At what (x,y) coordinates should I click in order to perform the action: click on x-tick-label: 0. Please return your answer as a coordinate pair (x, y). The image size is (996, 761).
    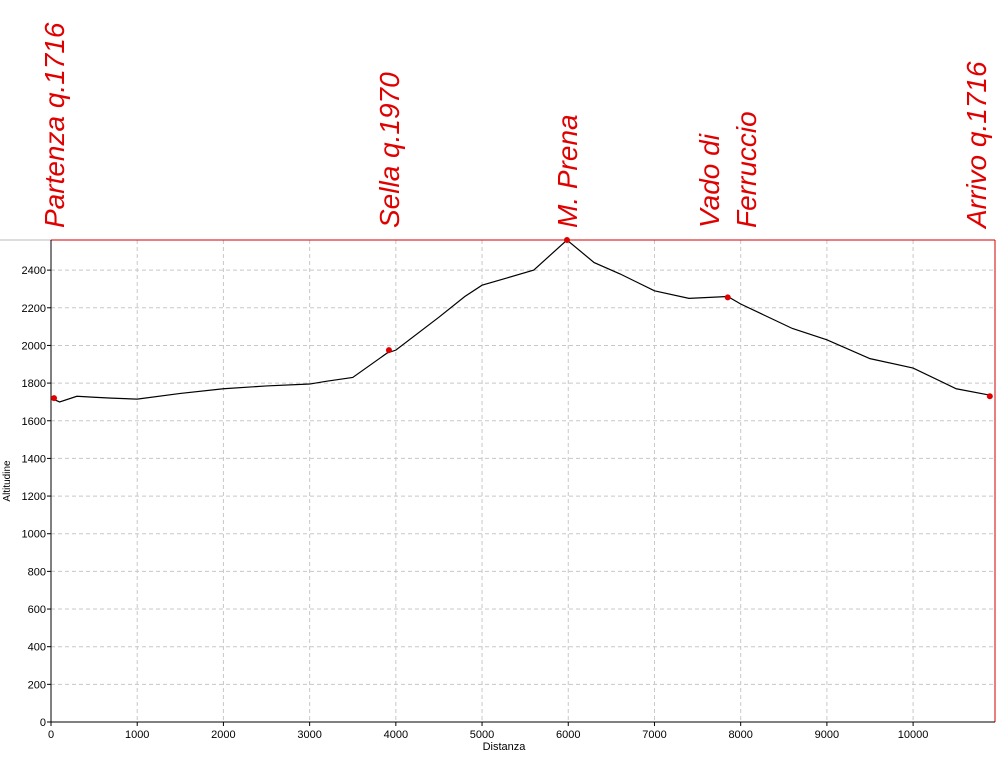
    Looking at the image, I should click on (51, 735).